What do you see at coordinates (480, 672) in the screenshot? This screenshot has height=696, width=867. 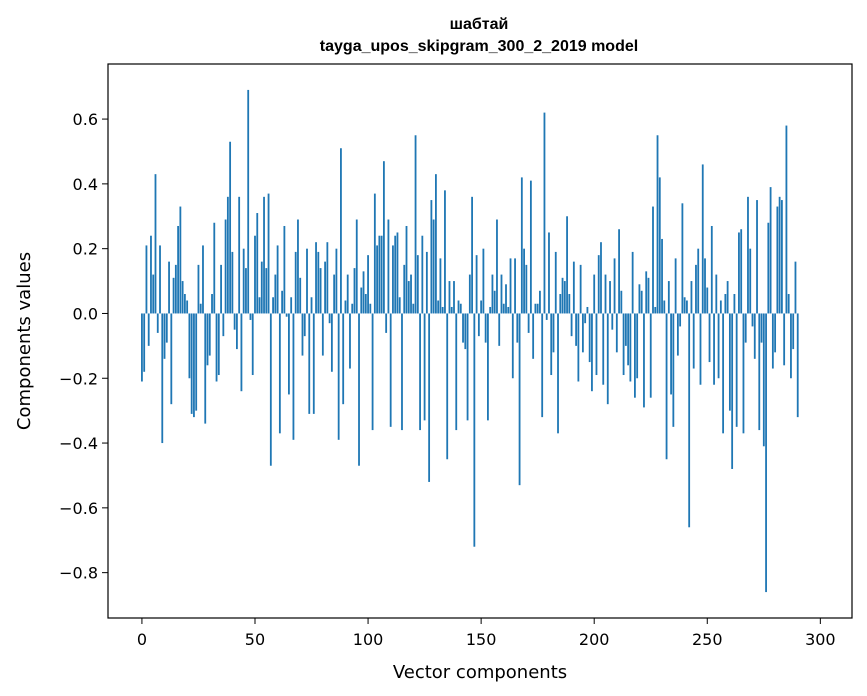 I see `x-axis-label: Vector components` at bounding box center [480, 672].